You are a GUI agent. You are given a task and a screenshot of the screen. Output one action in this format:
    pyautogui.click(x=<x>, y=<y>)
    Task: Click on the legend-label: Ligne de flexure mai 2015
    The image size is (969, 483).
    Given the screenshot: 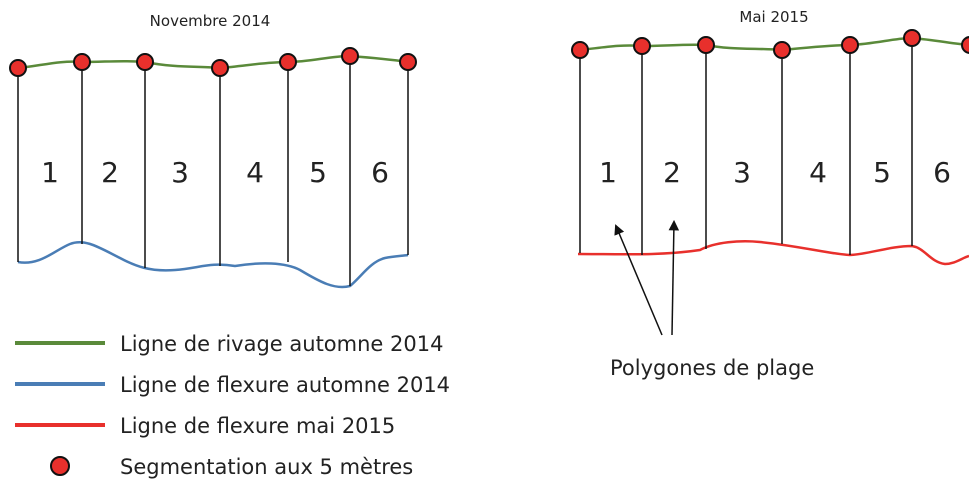 What is the action you would take?
    pyautogui.click(x=257, y=426)
    